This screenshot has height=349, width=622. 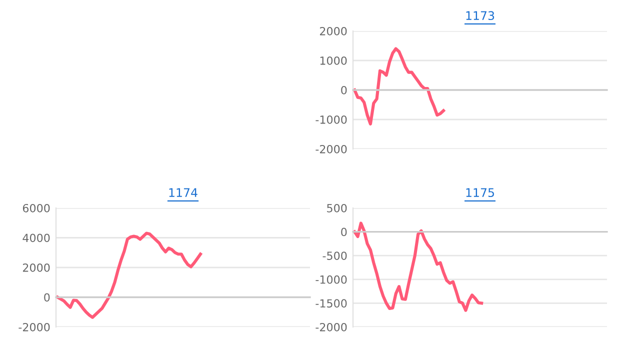 I want to click on chart-title: 1175, so click(x=480, y=193).